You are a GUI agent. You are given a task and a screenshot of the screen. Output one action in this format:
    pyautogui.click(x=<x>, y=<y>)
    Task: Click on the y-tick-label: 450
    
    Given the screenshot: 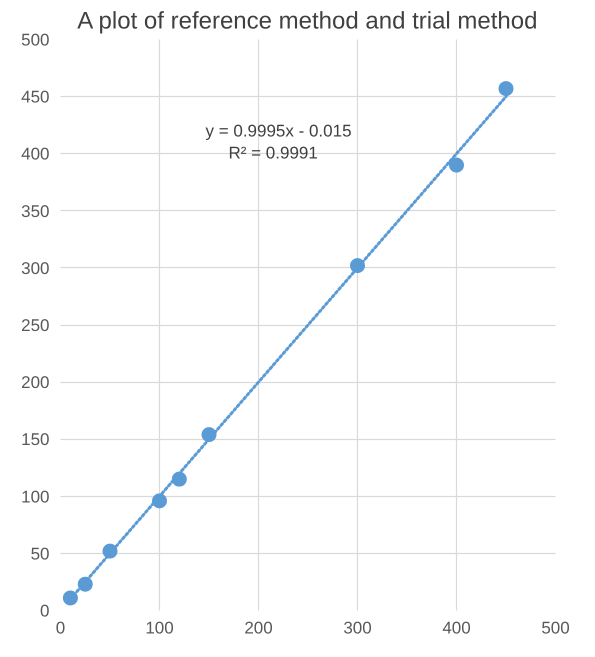 What is the action you would take?
    pyautogui.click(x=35, y=97)
    